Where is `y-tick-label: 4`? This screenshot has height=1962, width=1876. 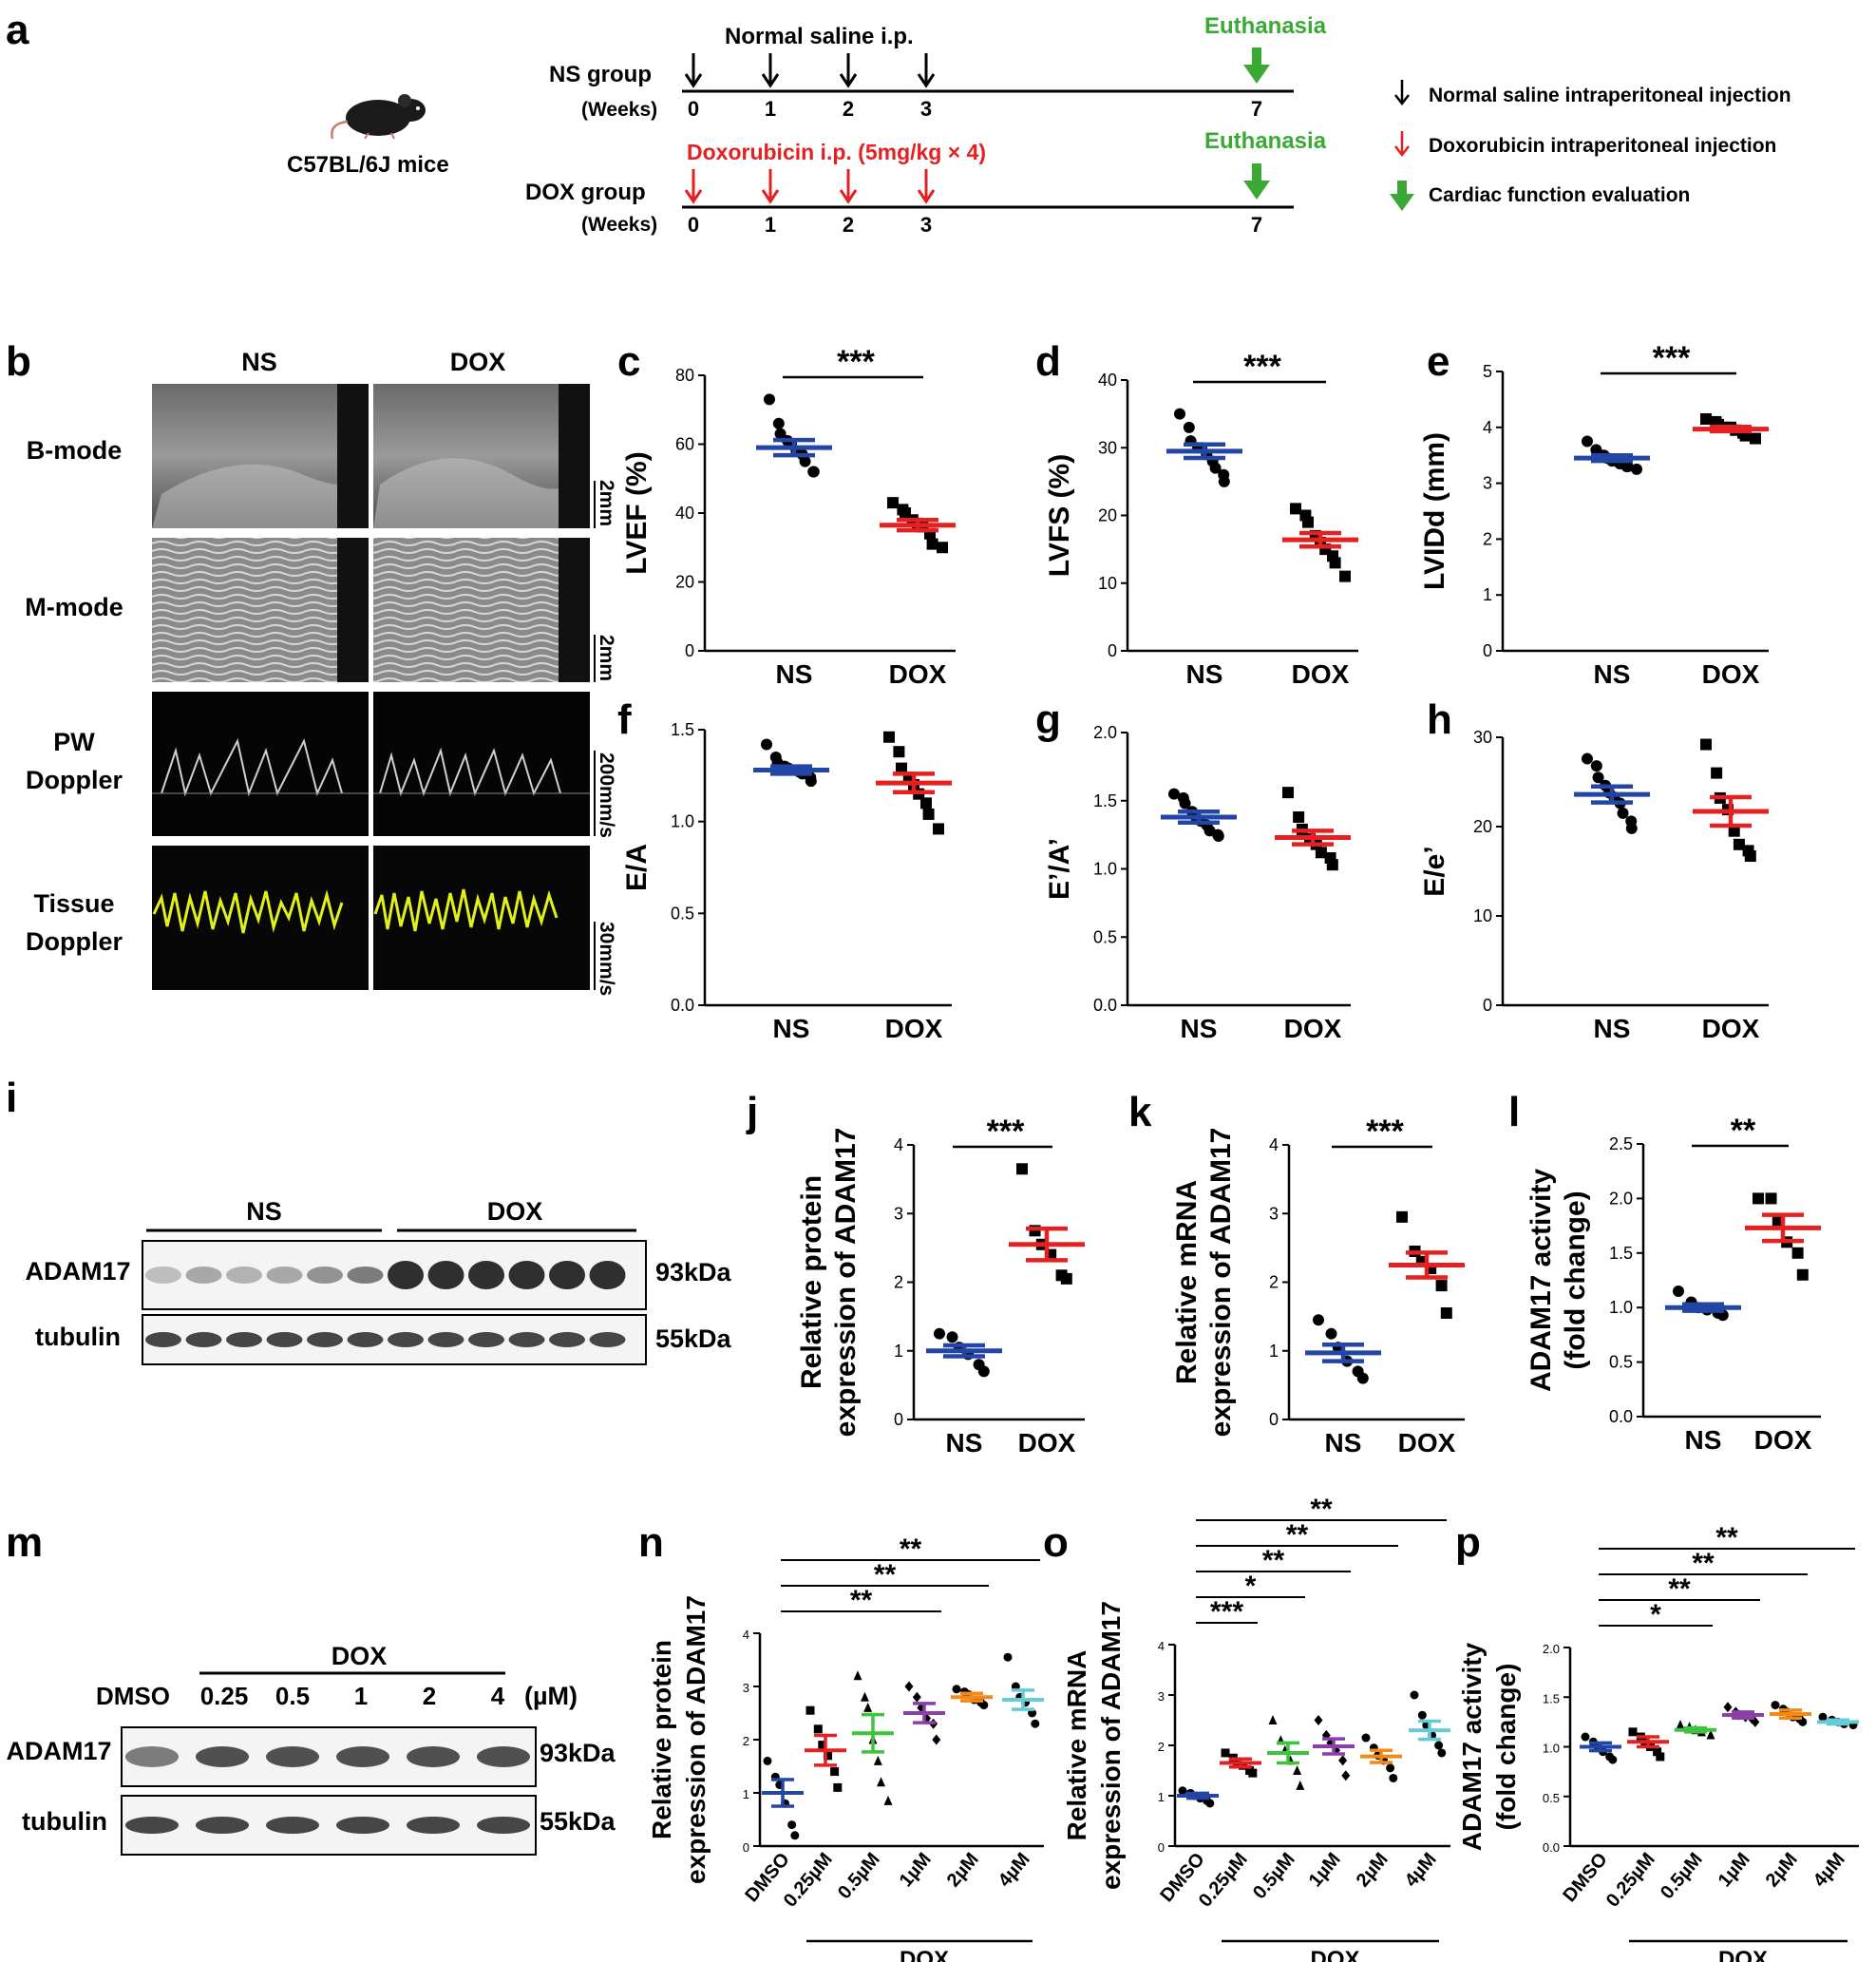 y-tick-label: 4 is located at coordinates (1161, 1646).